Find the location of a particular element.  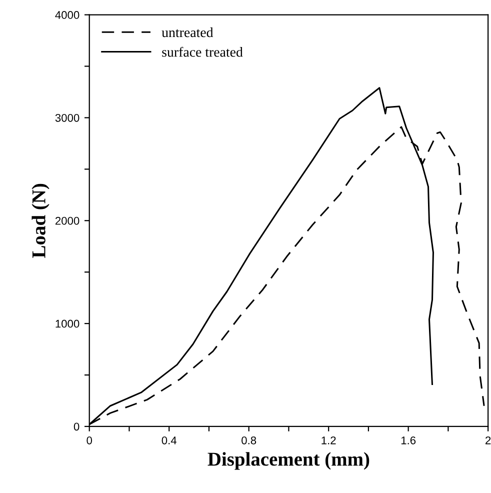

y-tick-label: 0 is located at coordinates (77, 426).